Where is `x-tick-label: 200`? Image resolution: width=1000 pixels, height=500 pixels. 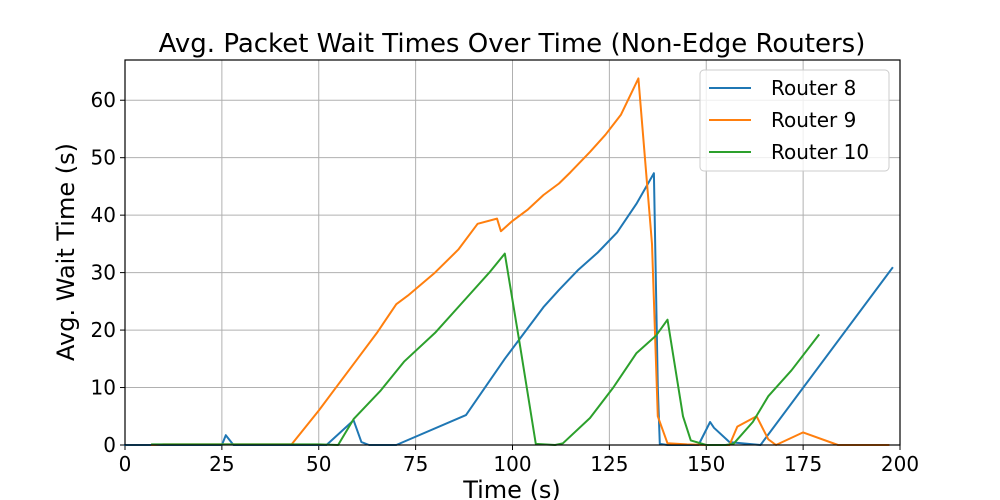
x-tick-label: 200 is located at coordinates (900, 464).